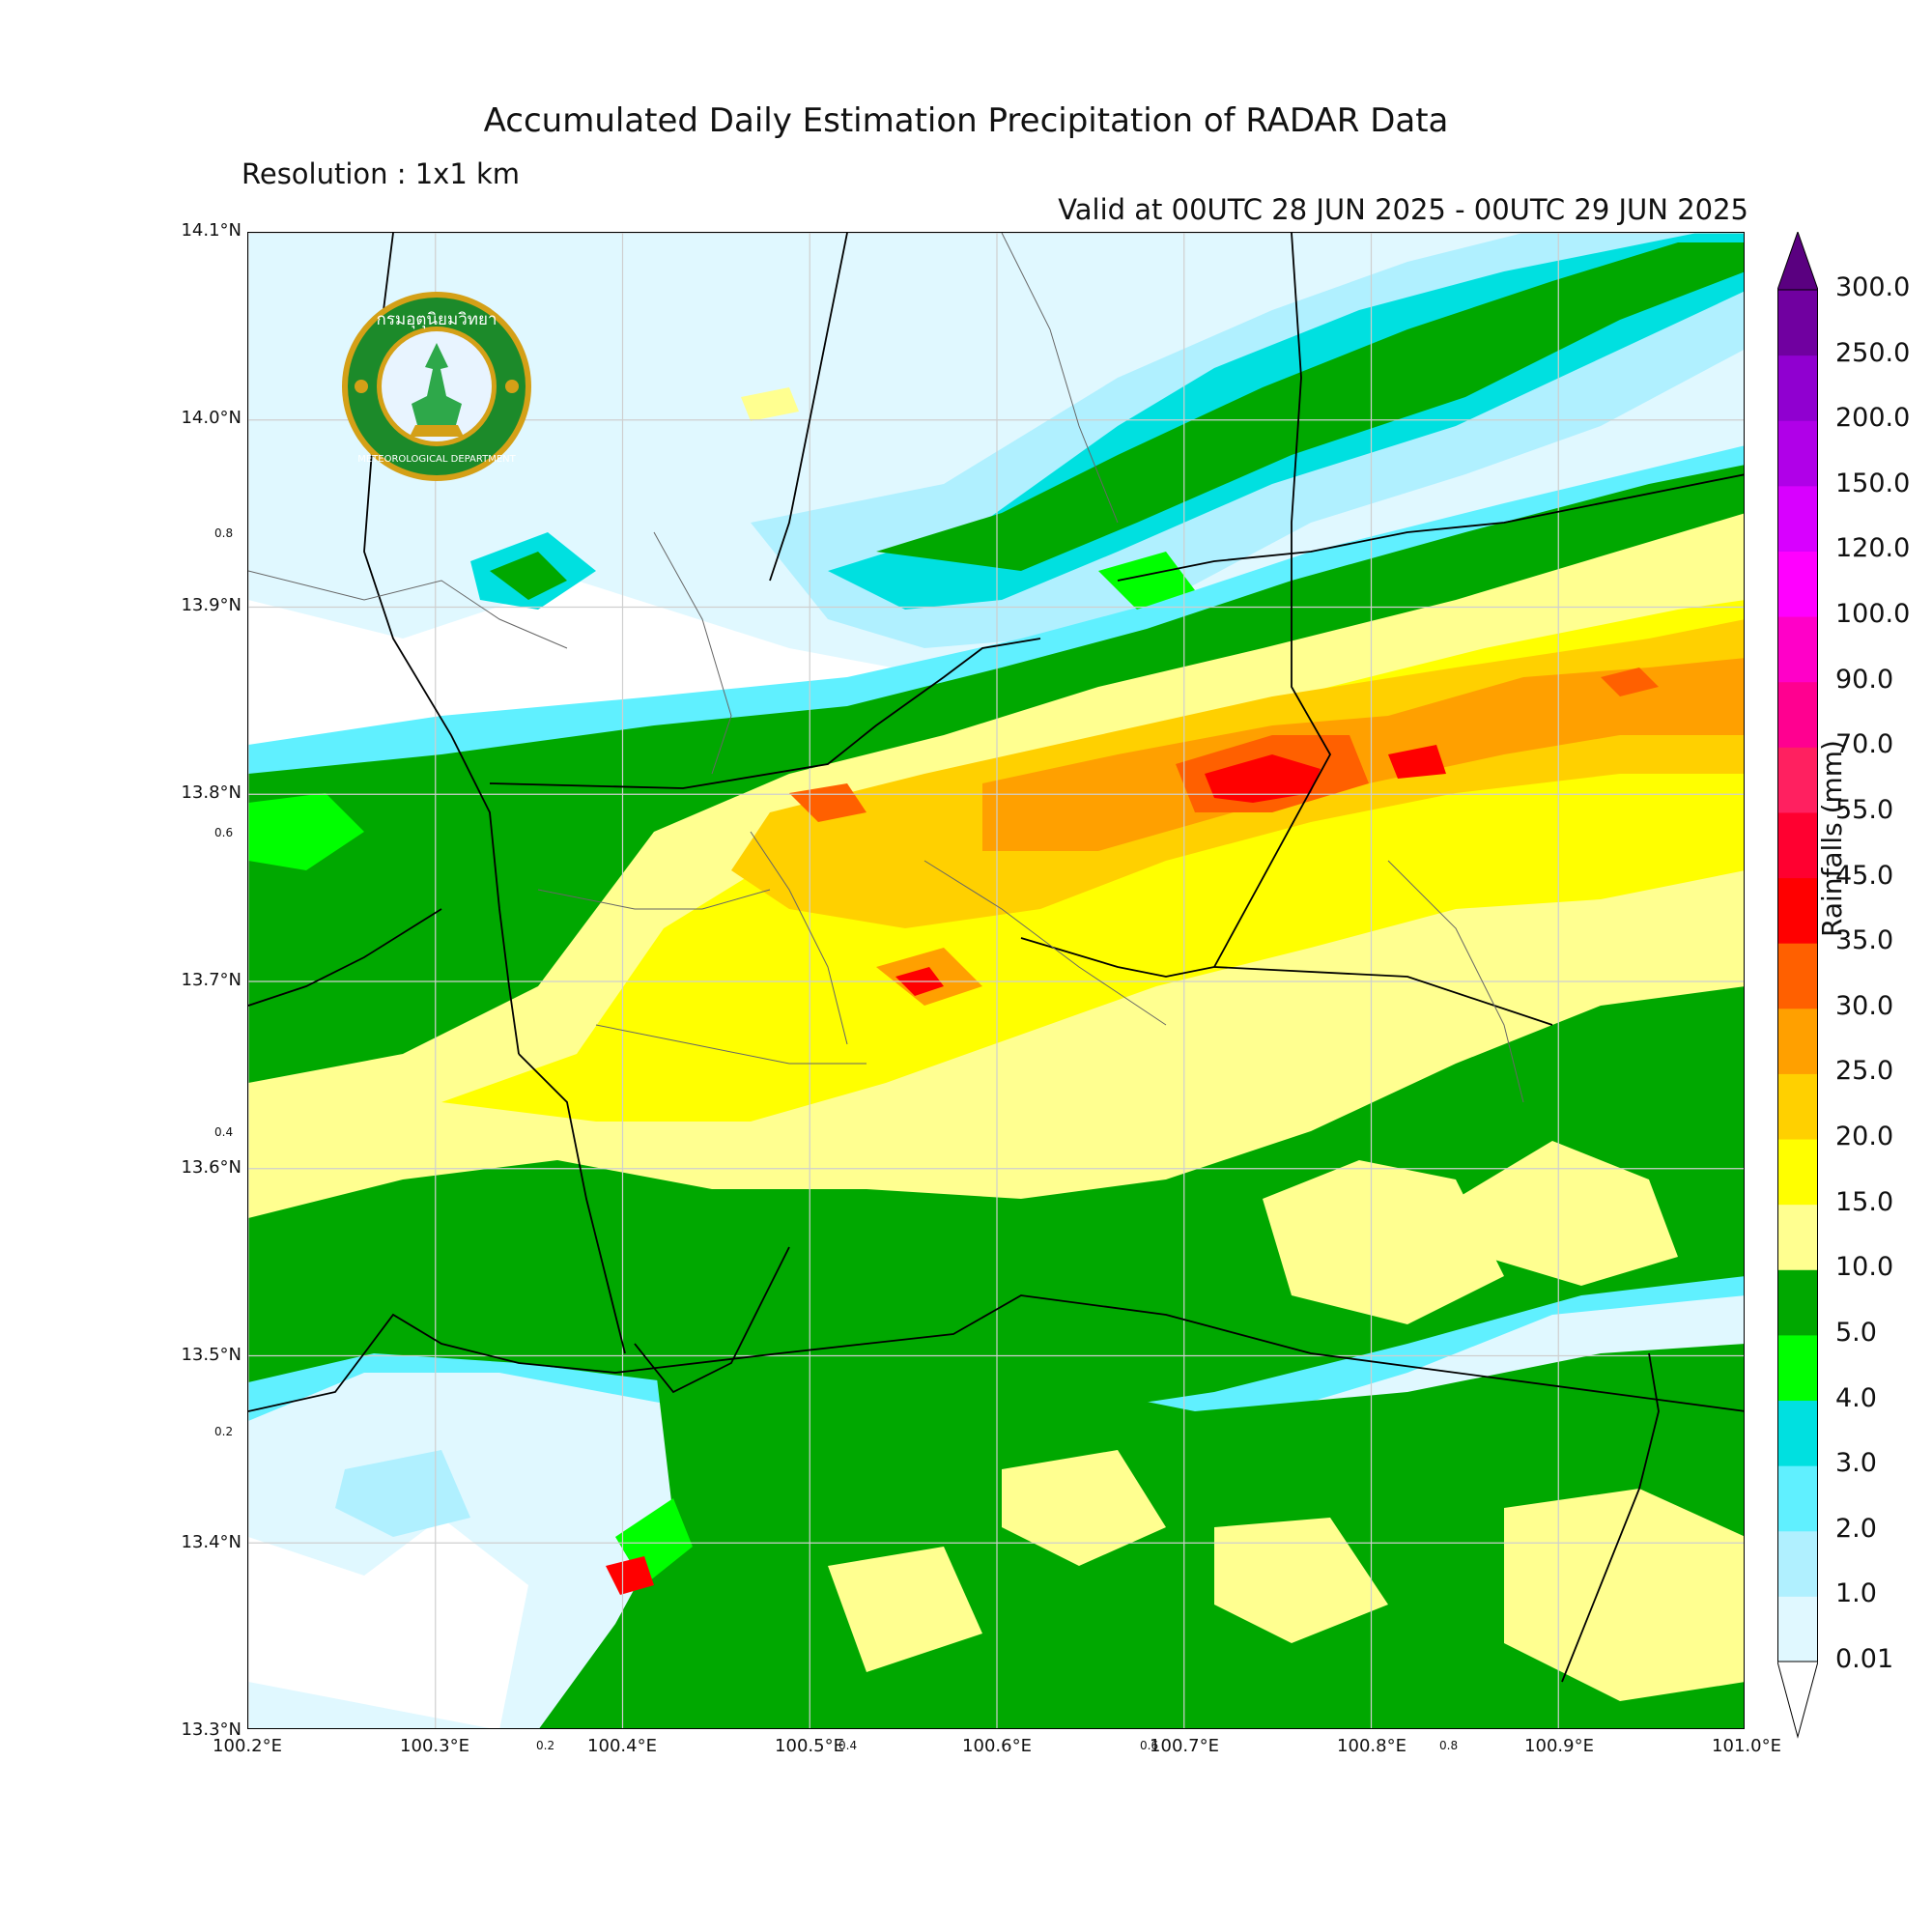  What do you see at coordinates (1873, 352) in the screenshot?
I see `colorbar-tick-label: 250.0` at bounding box center [1873, 352].